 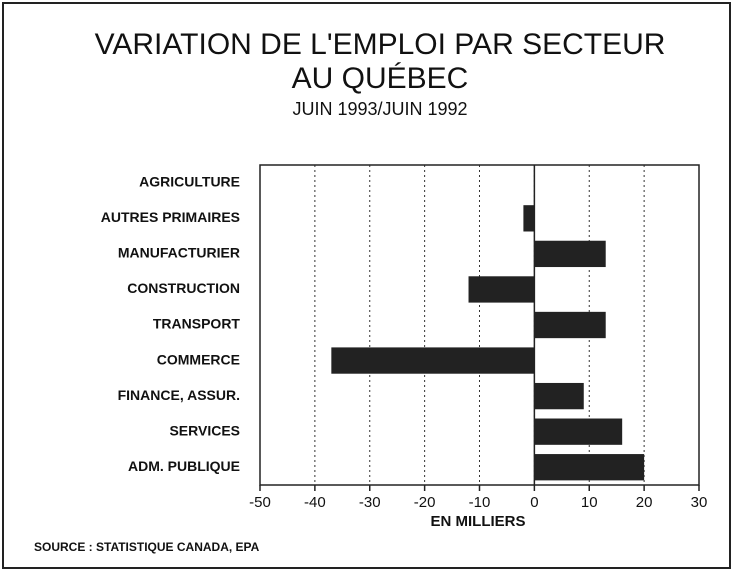 I want to click on x-tick-label: 0, so click(x=534, y=502).